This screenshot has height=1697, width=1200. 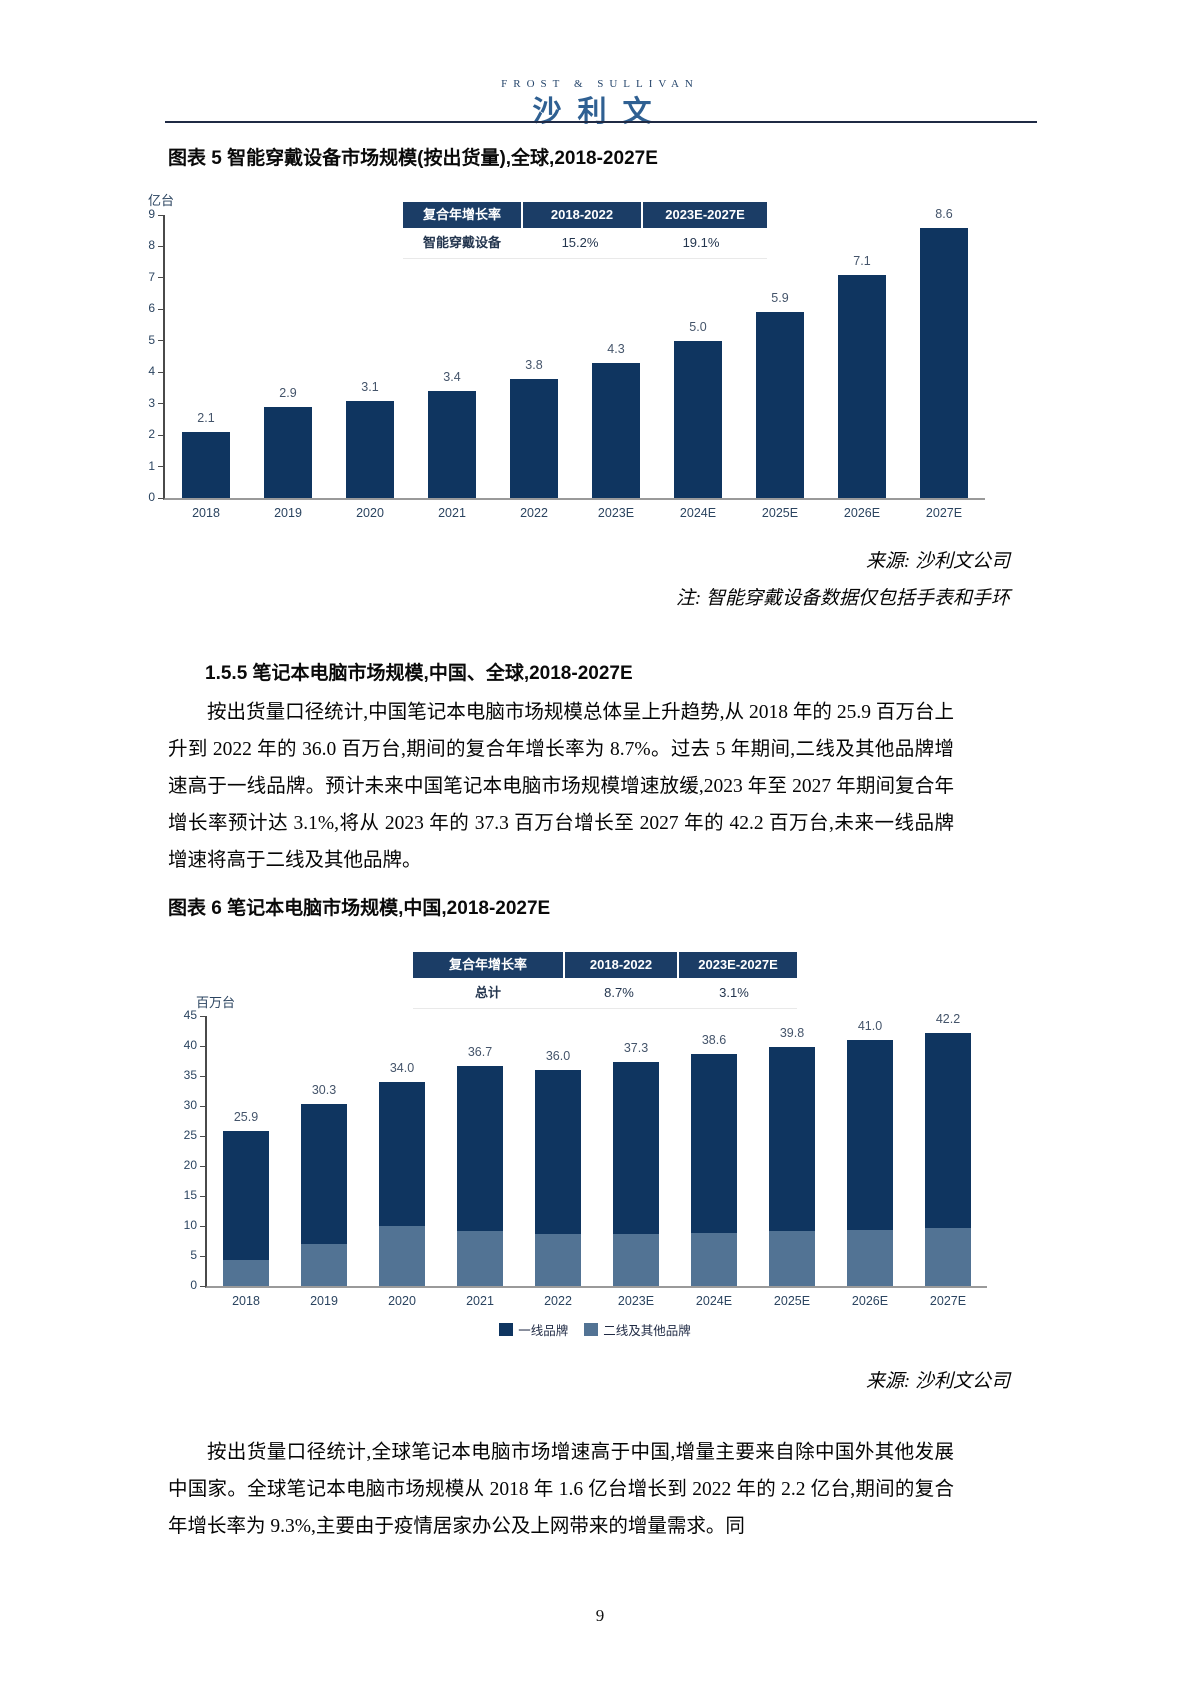 I want to click on y-axis-tick-label: 5, so click(x=151, y=339).